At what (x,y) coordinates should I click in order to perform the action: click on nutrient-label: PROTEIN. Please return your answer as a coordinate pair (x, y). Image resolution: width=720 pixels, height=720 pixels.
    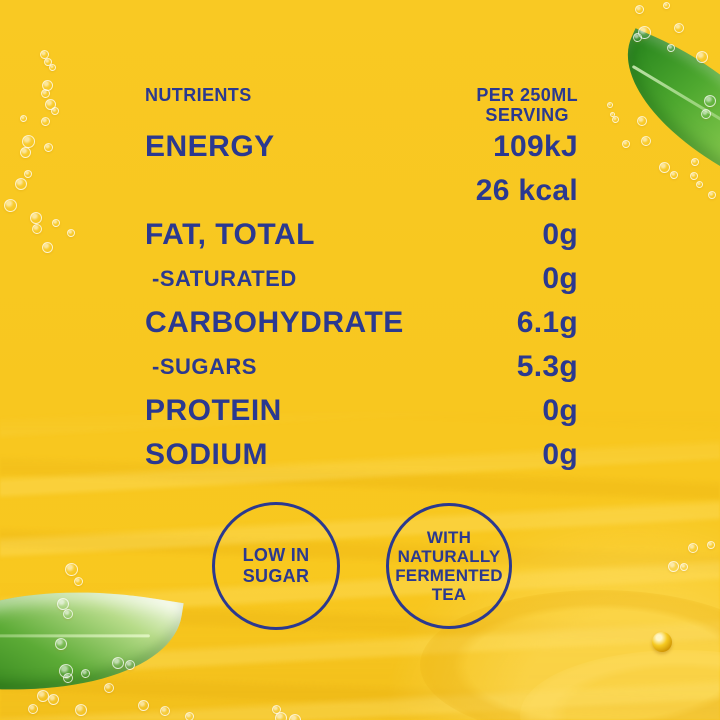
    Looking at the image, I should click on (213, 410).